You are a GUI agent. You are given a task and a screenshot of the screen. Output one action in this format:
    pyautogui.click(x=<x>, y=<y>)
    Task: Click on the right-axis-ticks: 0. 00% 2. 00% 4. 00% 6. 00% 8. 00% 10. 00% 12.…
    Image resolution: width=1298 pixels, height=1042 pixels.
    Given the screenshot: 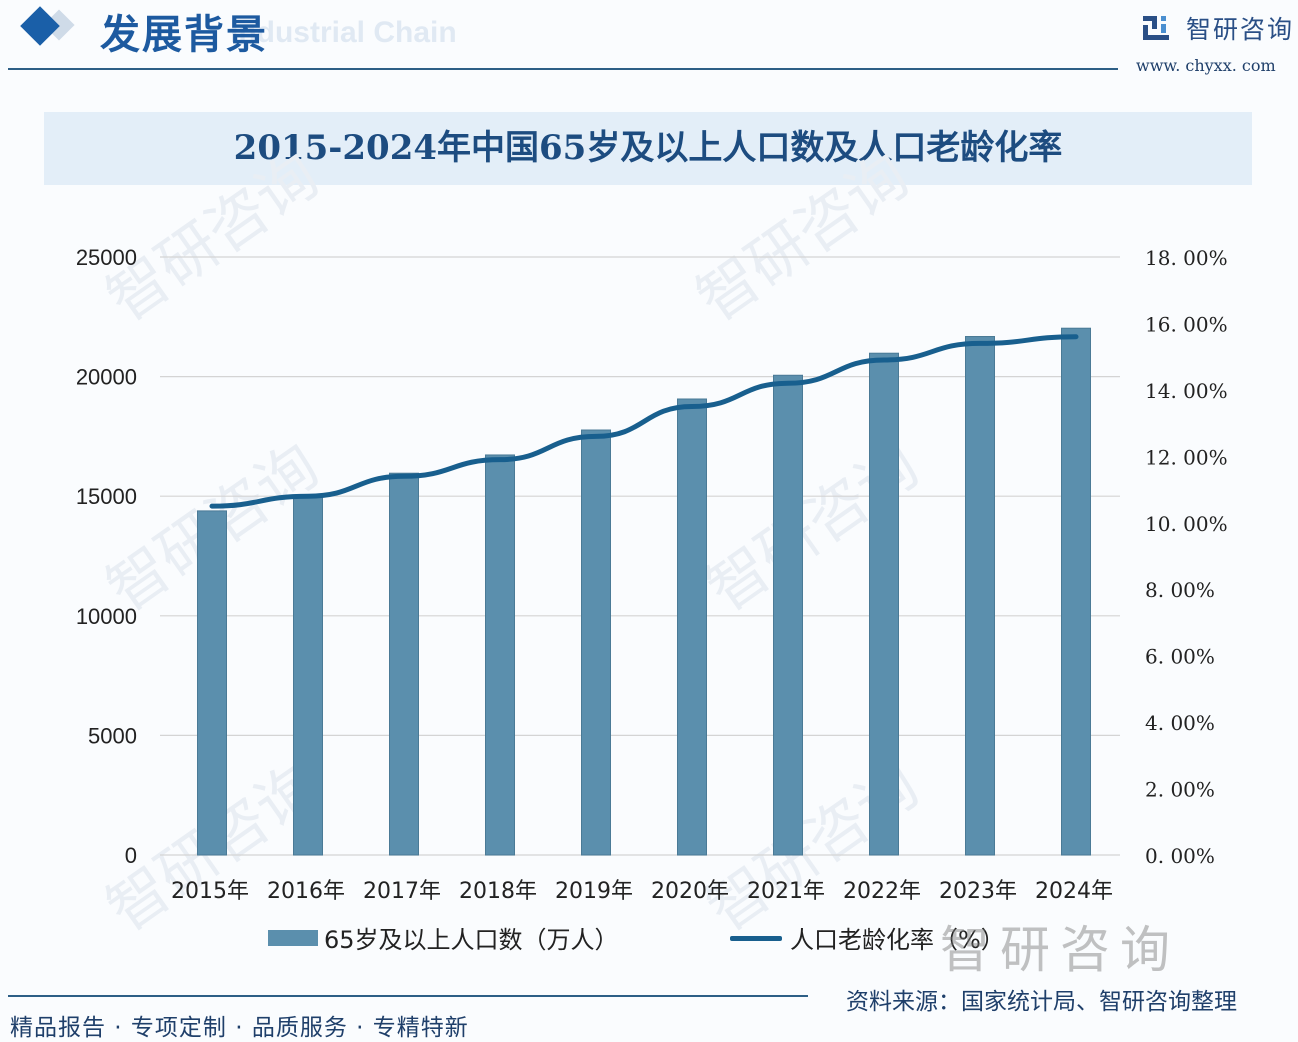 What is the action you would take?
    pyautogui.click(x=1186, y=557)
    